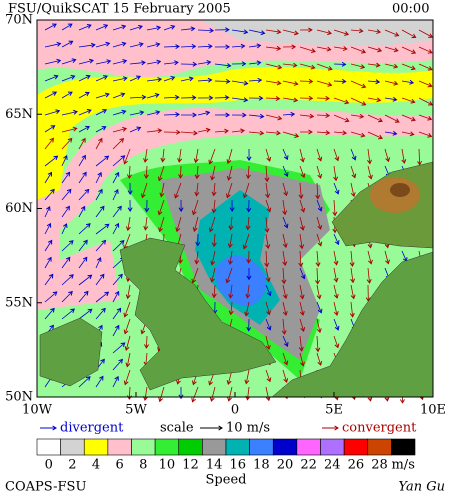  What do you see at coordinates (226, 480) in the screenshot?
I see `colorbar-label: Speed` at bounding box center [226, 480].